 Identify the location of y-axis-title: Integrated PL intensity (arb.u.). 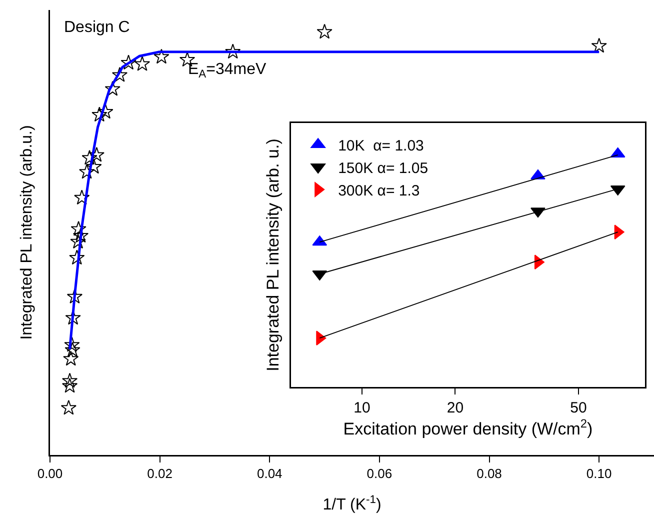
(27, 232).